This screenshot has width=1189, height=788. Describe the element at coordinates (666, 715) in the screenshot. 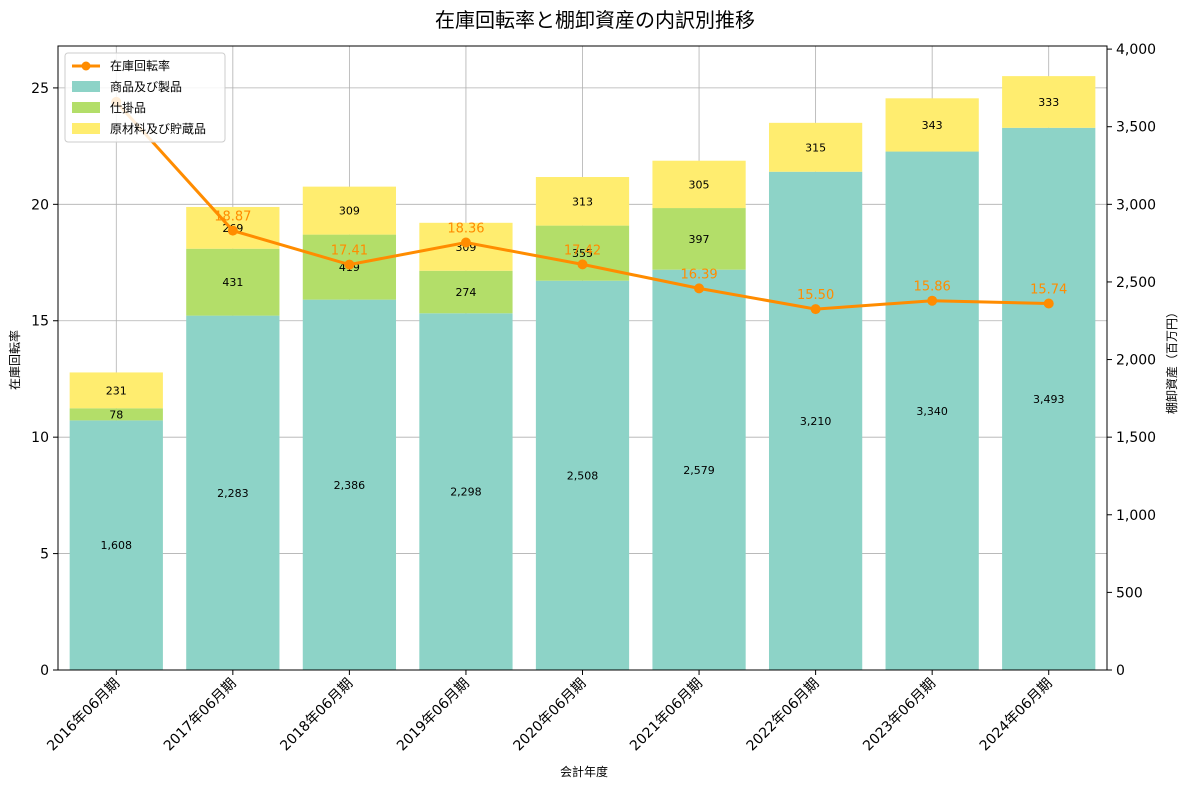

I see `x-tick-label: 2021年06月期` at that location.